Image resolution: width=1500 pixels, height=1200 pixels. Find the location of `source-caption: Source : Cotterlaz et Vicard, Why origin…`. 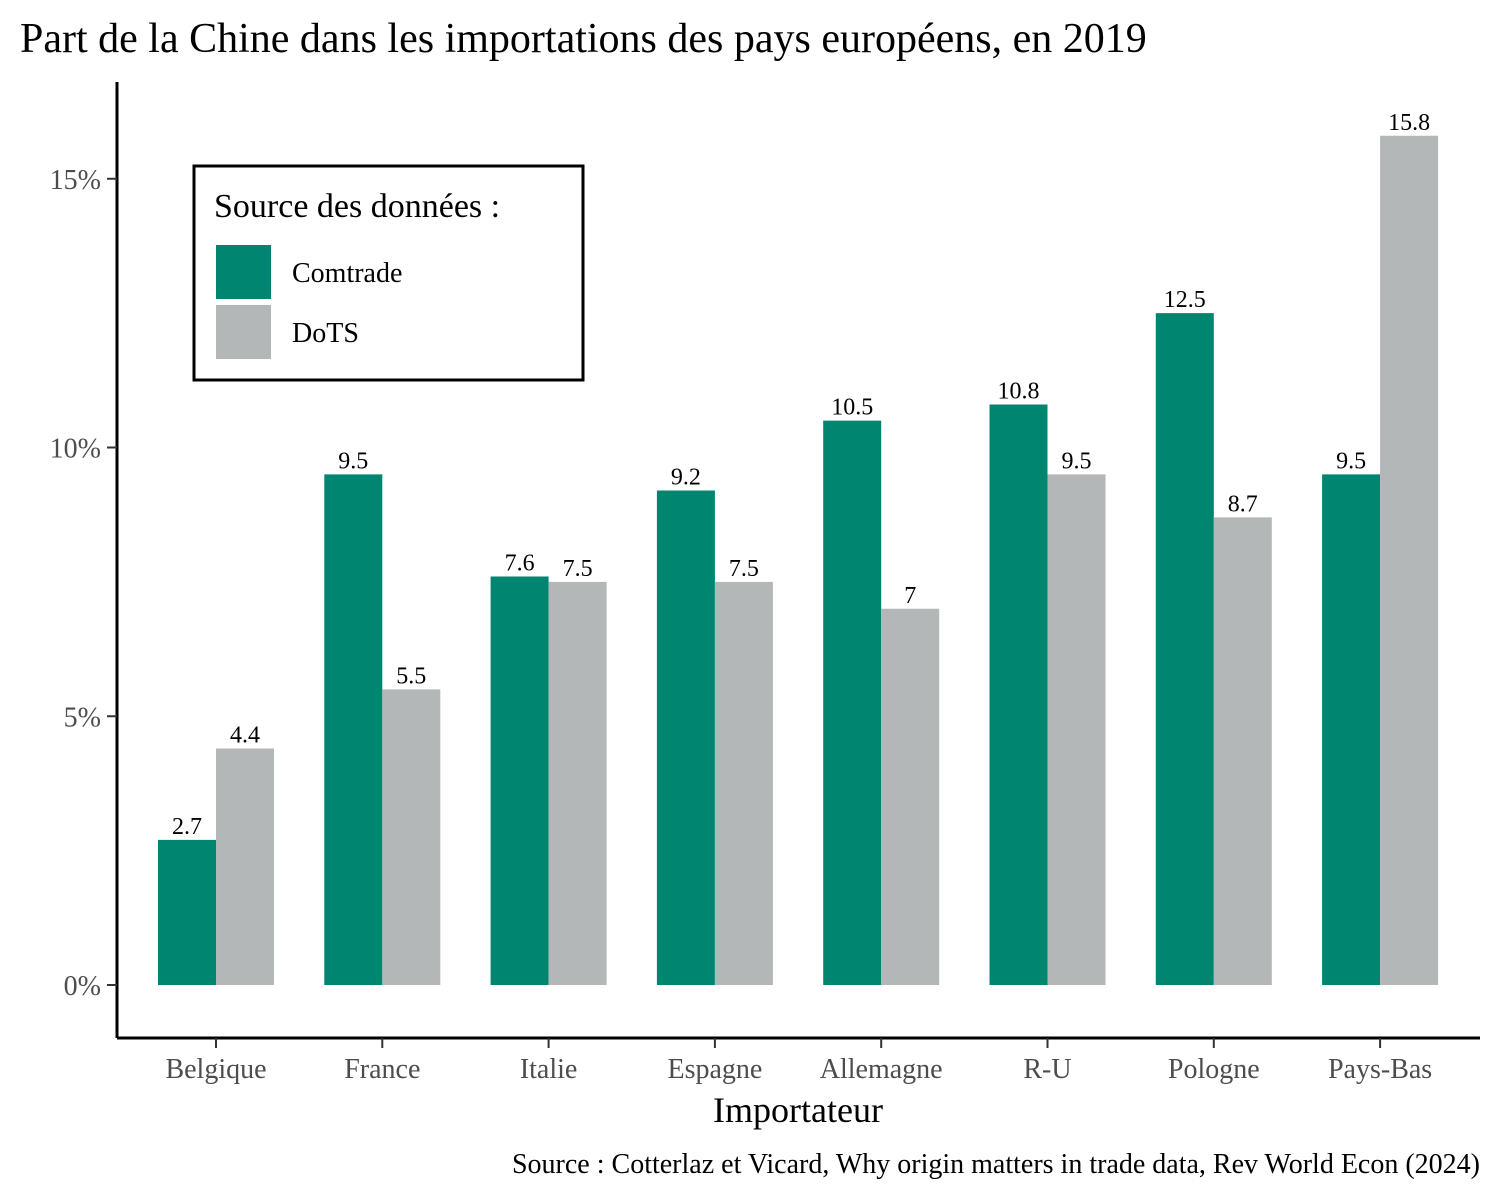

source-caption: Source : Cotterlaz et Vicard, Why origin… is located at coordinates (996, 1164).